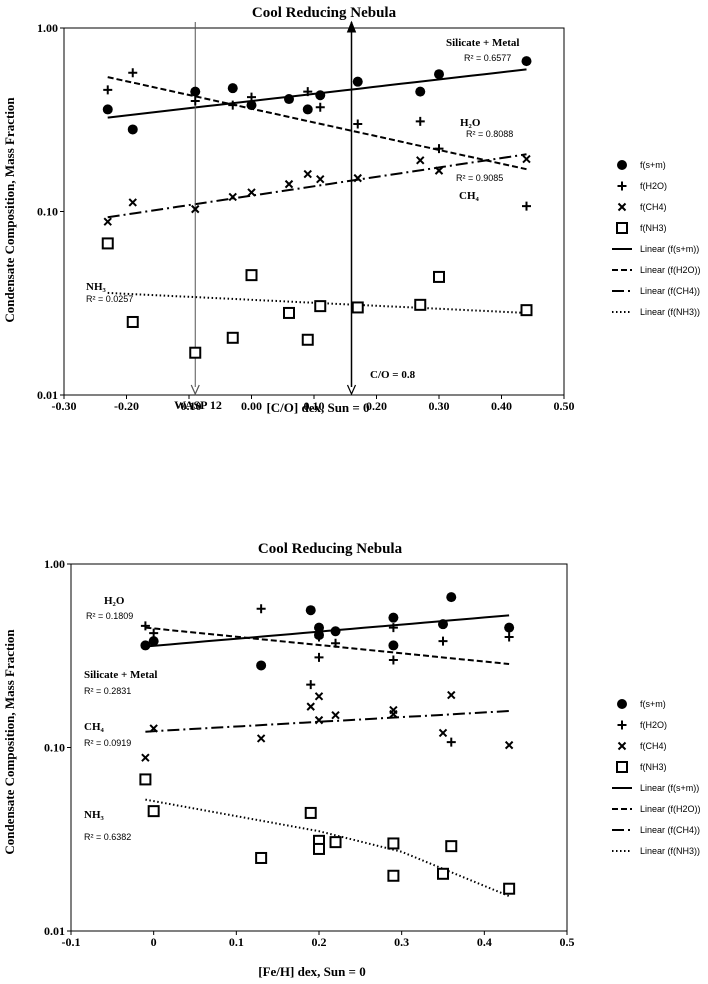  I want to click on x-tick-label: 0.1, so click(236, 942).